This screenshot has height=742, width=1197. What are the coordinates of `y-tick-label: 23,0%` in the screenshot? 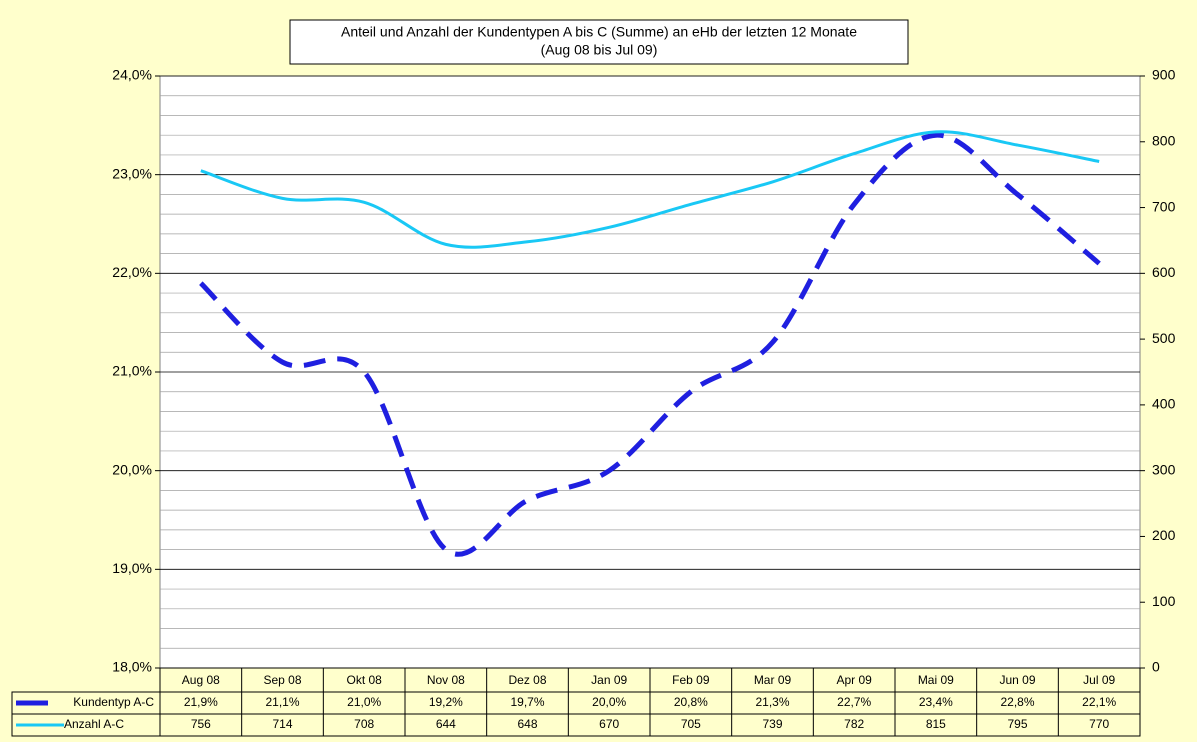 It's located at (132, 173).